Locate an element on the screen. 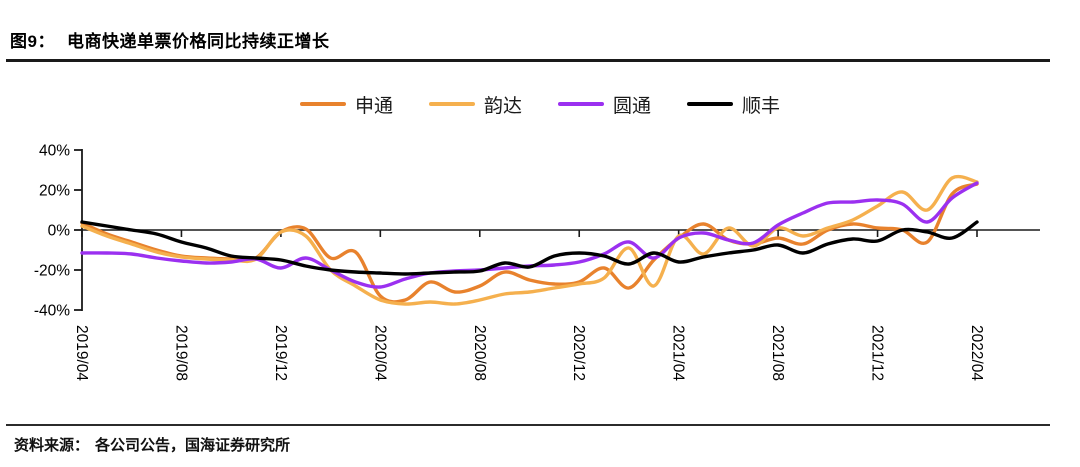 This screenshot has height=467, width=1080. figure-title-text: 电商快递单票价格同比持续正增长 is located at coordinates (198, 41).